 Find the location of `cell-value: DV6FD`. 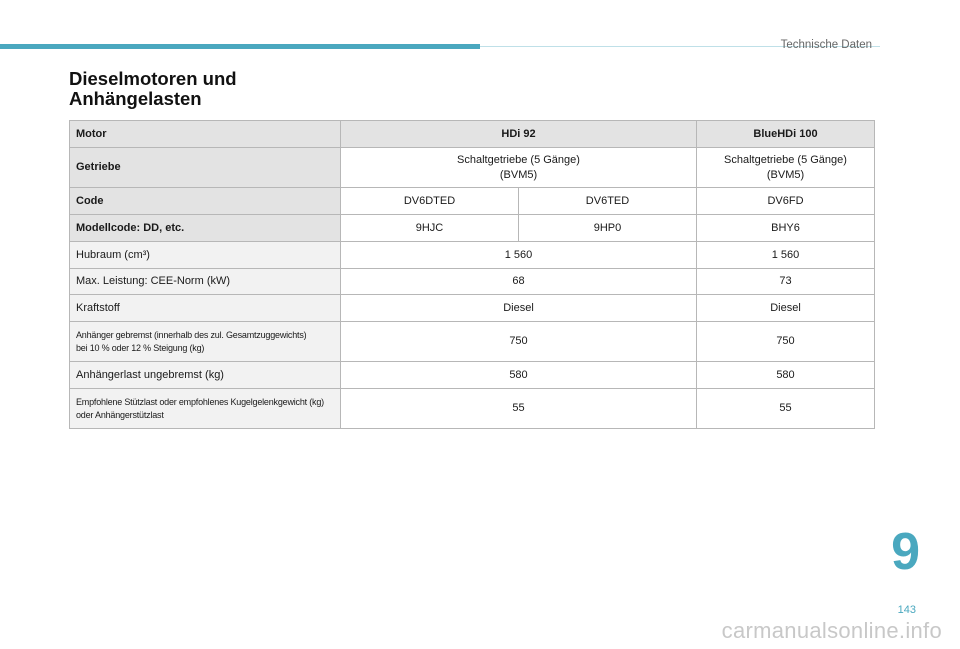

cell-value: DV6FD is located at coordinates (785, 201).